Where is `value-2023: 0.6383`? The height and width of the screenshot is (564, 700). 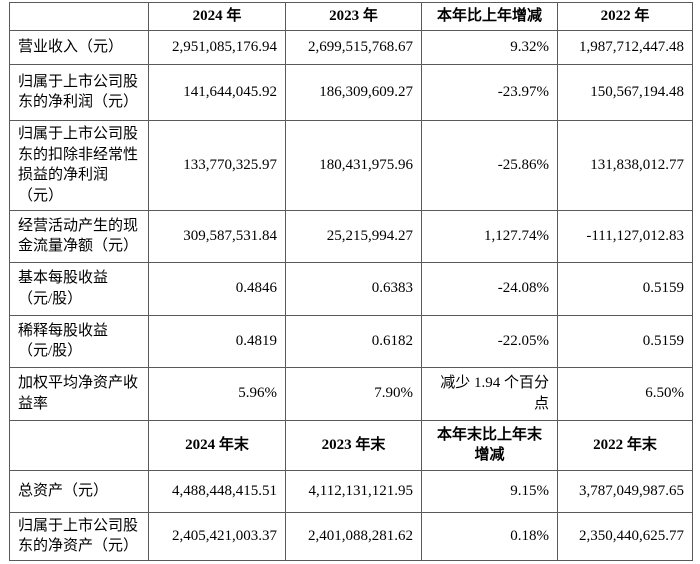 value-2023: 0.6383 is located at coordinates (353, 288).